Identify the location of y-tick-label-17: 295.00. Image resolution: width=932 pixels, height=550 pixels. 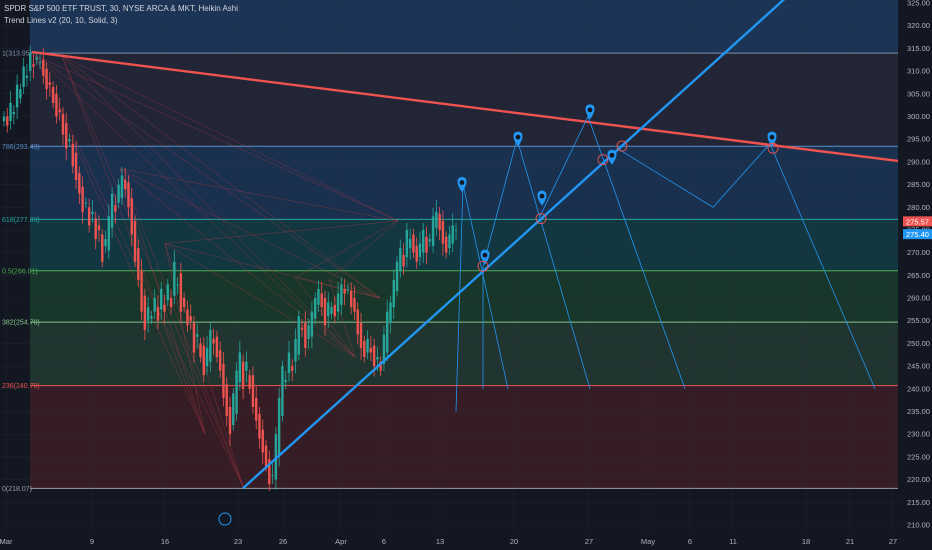
(918, 139).